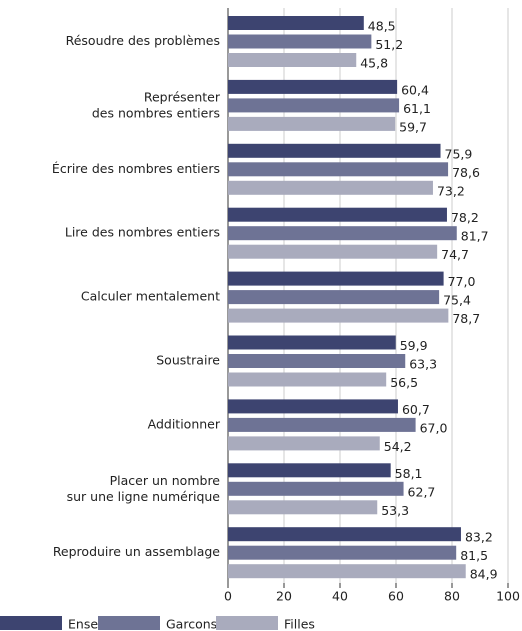  I want to click on value-label: 78,2, so click(465, 217).